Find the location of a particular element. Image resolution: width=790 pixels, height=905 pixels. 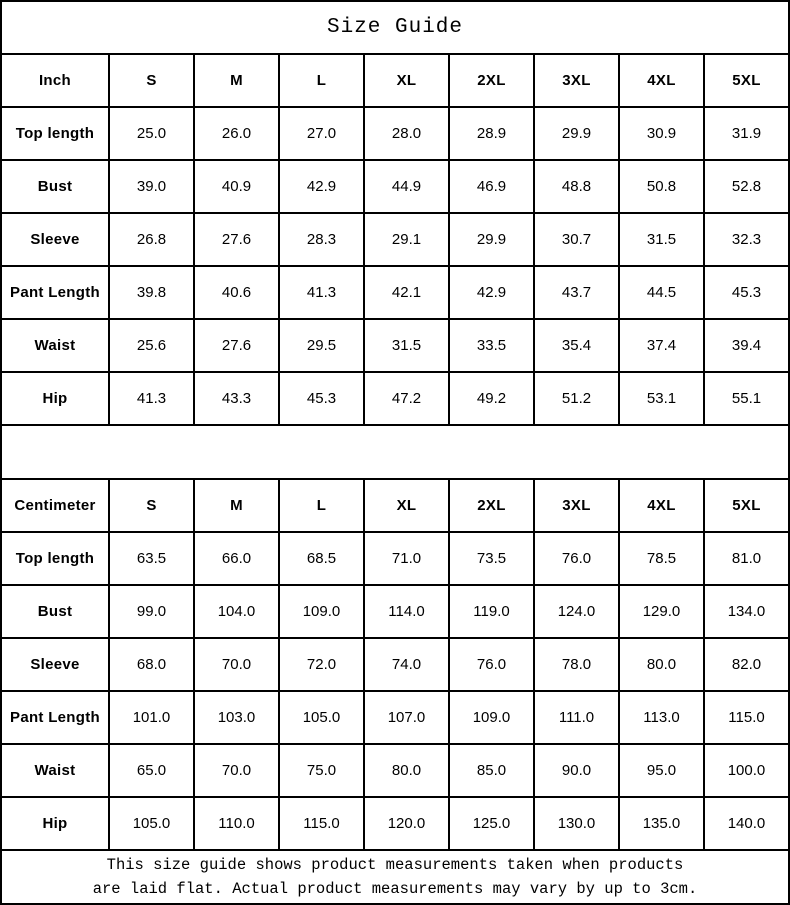

measurement-value: 29.1 is located at coordinates (406, 239).